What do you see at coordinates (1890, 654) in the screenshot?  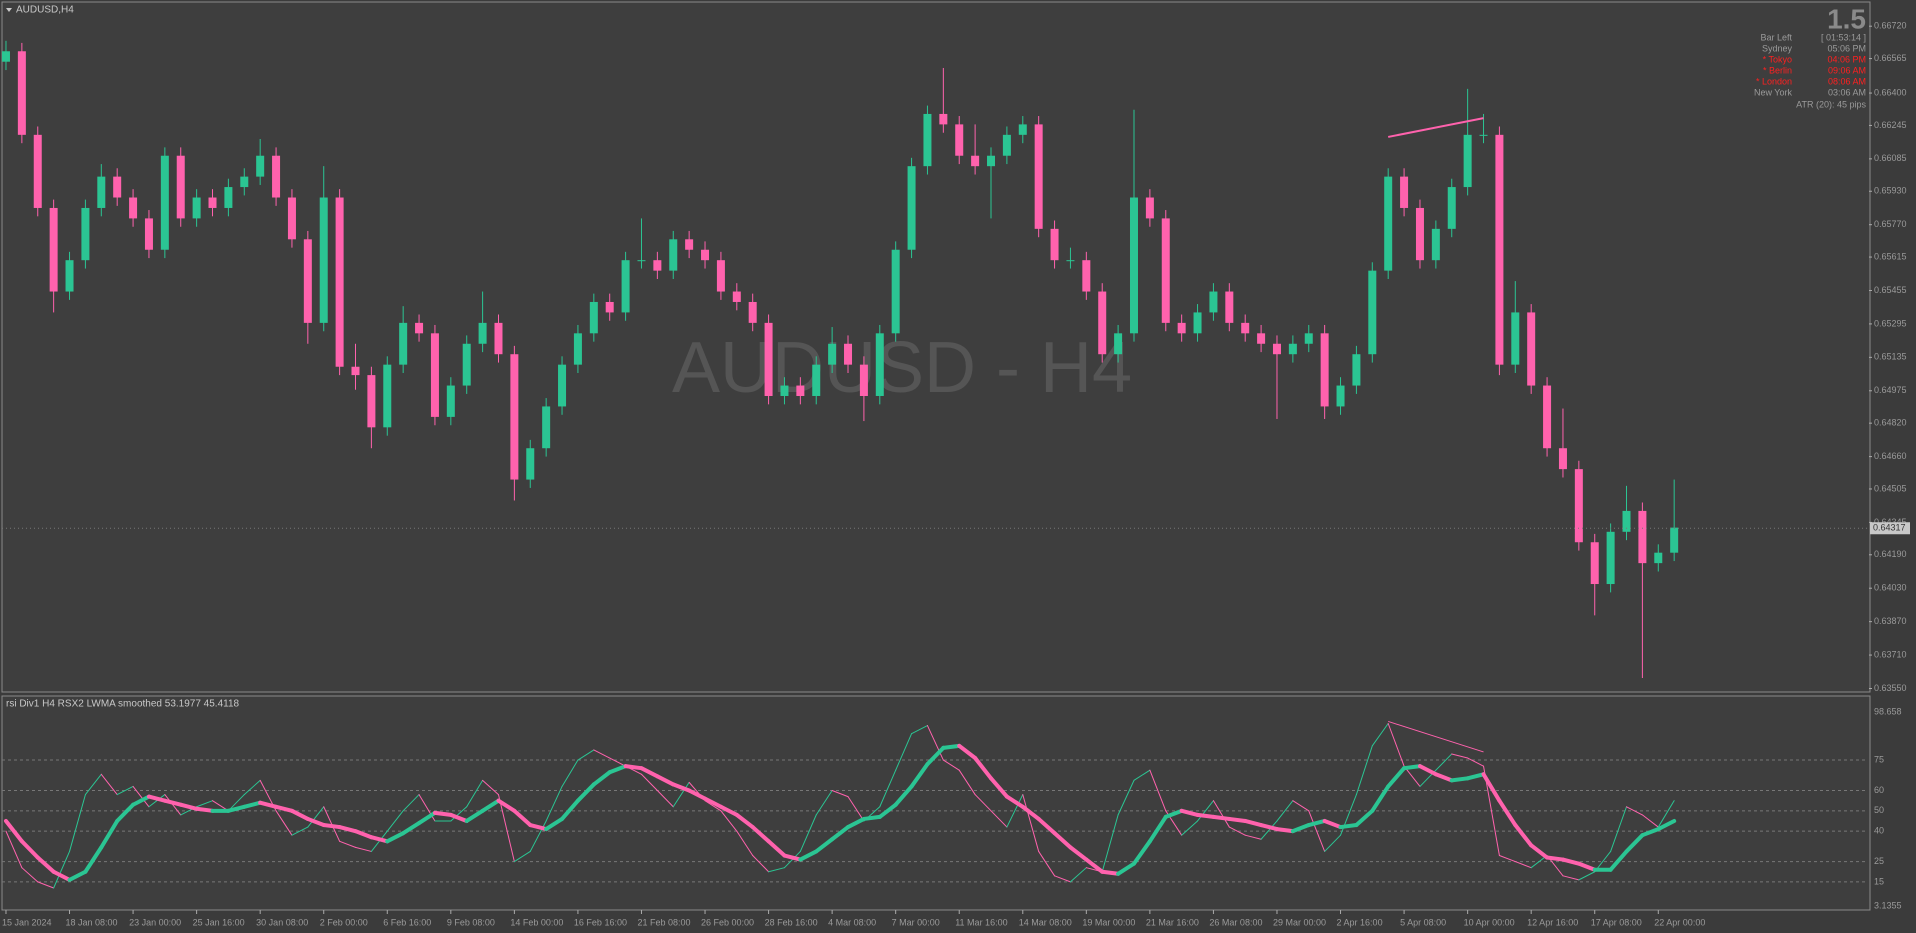 I see `y-tick-label: 0.63710` at bounding box center [1890, 654].